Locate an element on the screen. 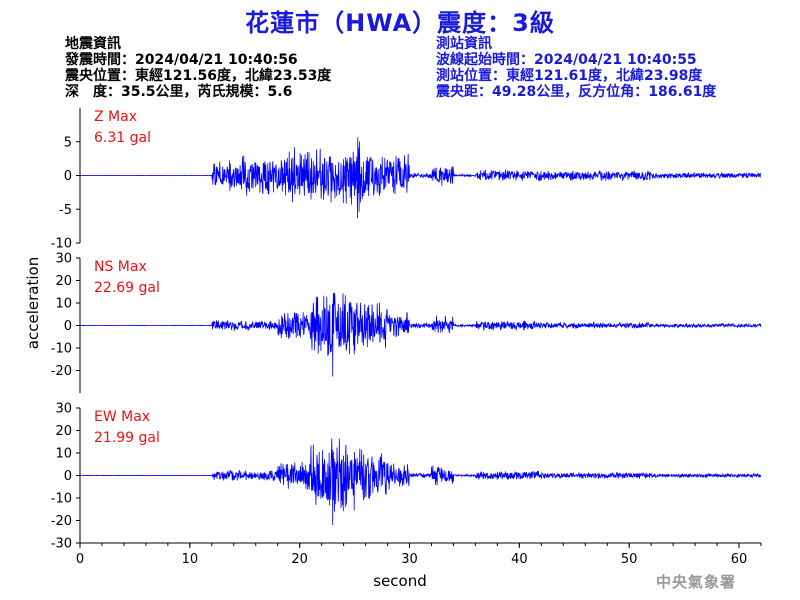  max-value: 21.99 gal is located at coordinates (127, 438).